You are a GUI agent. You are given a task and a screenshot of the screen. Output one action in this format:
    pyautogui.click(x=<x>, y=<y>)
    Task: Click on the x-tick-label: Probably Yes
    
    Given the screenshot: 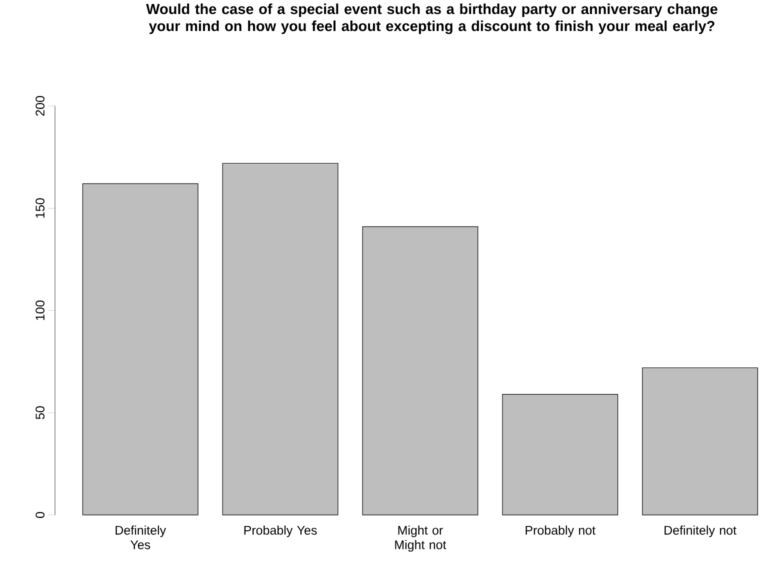 What is the action you would take?
    pyautogui.click(x=280, y=532)
    